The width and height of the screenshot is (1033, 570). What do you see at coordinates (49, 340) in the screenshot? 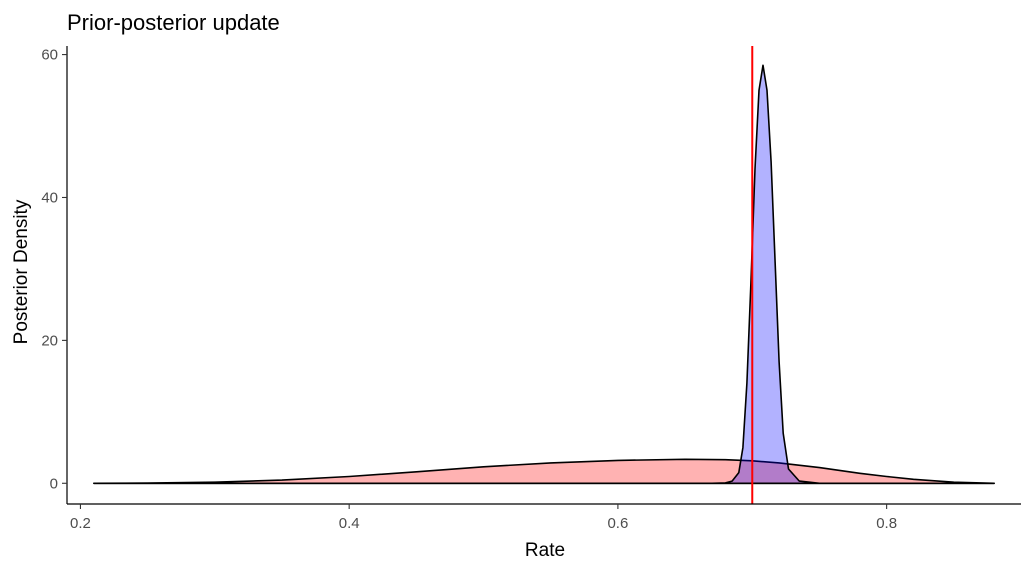
I see `y-tick-label: 20` at bounding box center [49, 340].